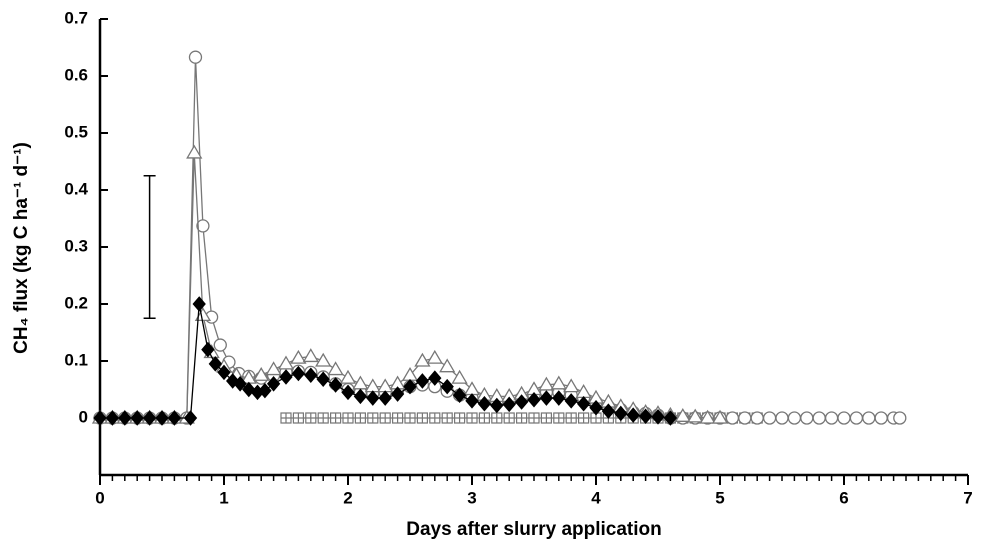 Image resolution: width=989 pixels, height=543 pixels. Describe the element at coordinates (83, 416) in the screenshot. I see `y-tick-label: 0` at that location.